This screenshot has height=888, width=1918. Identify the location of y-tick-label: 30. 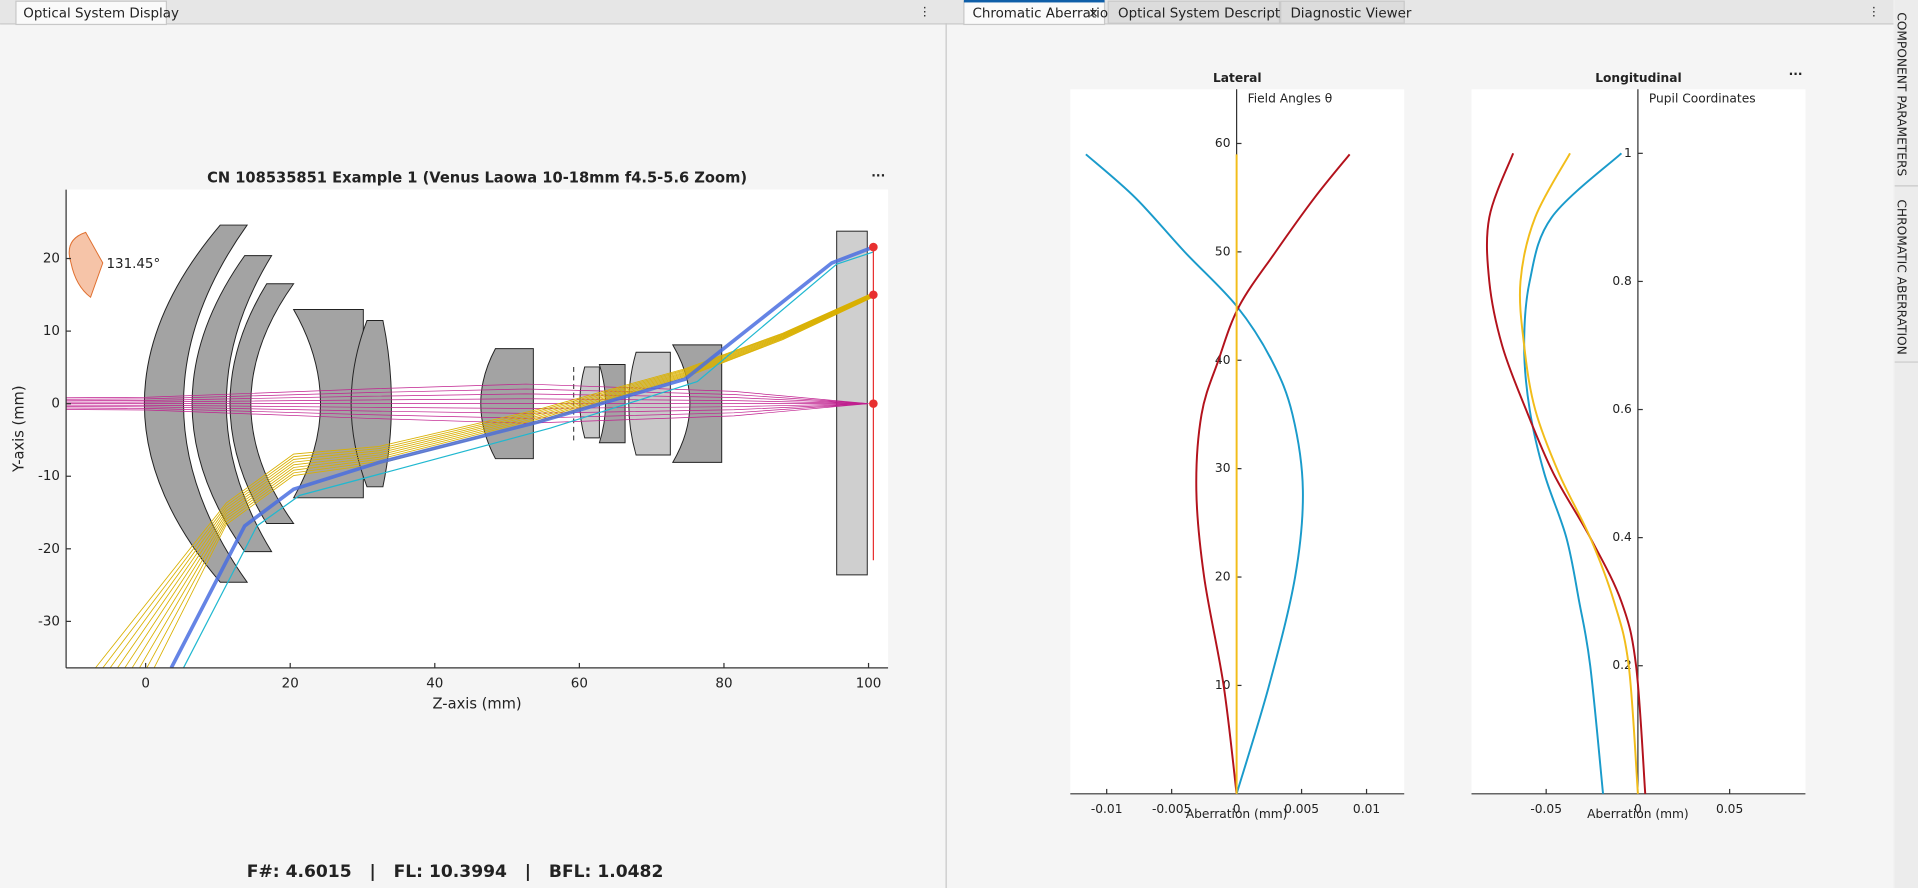
(1223, 468).